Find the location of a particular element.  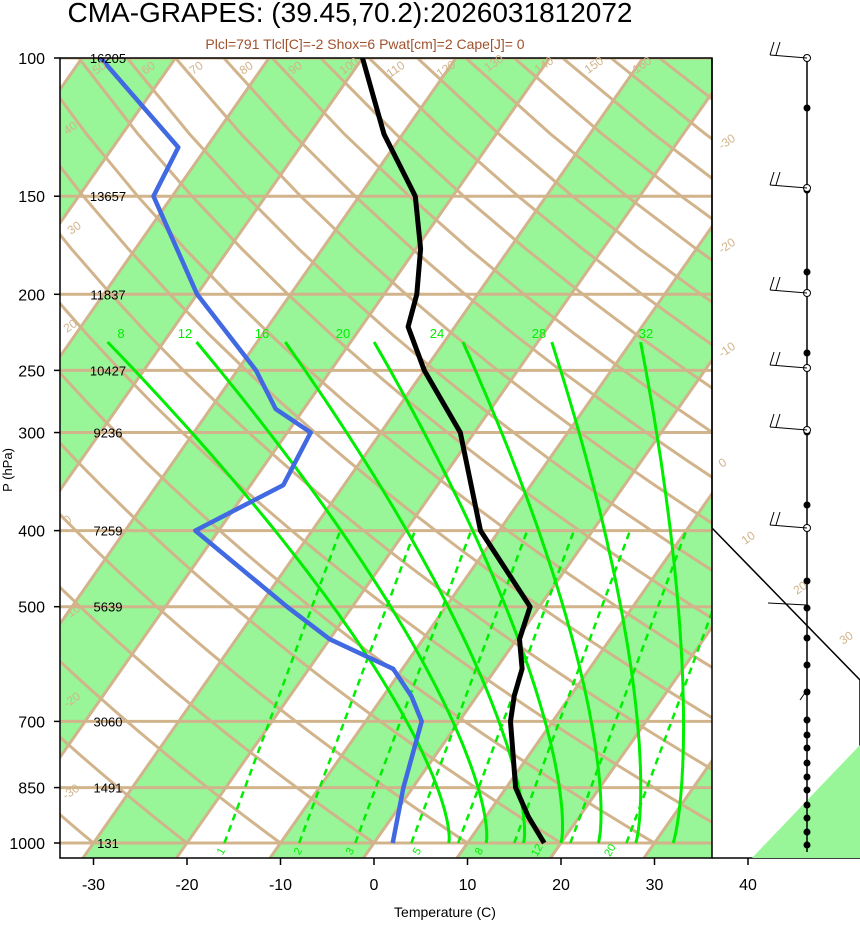

pressure-label: 1000 is located at coordinates (27, 844).